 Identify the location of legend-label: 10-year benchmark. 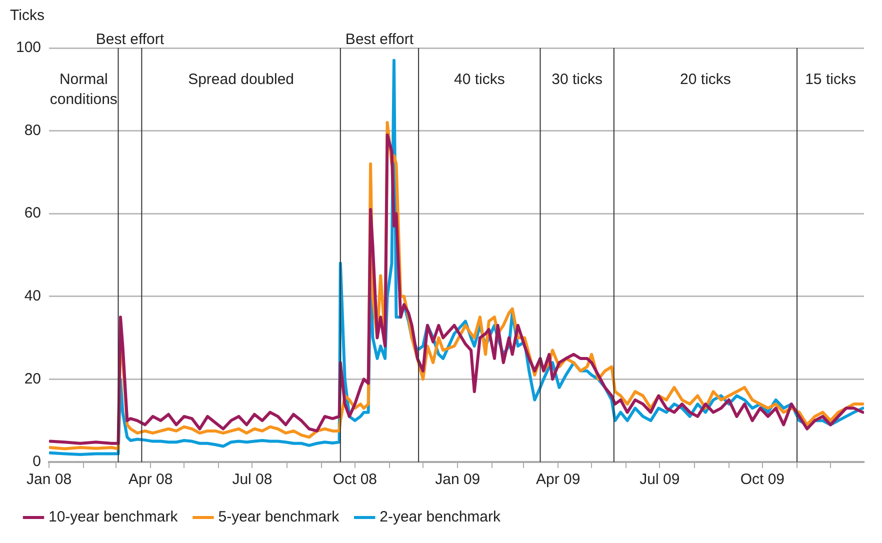
(113, 517).